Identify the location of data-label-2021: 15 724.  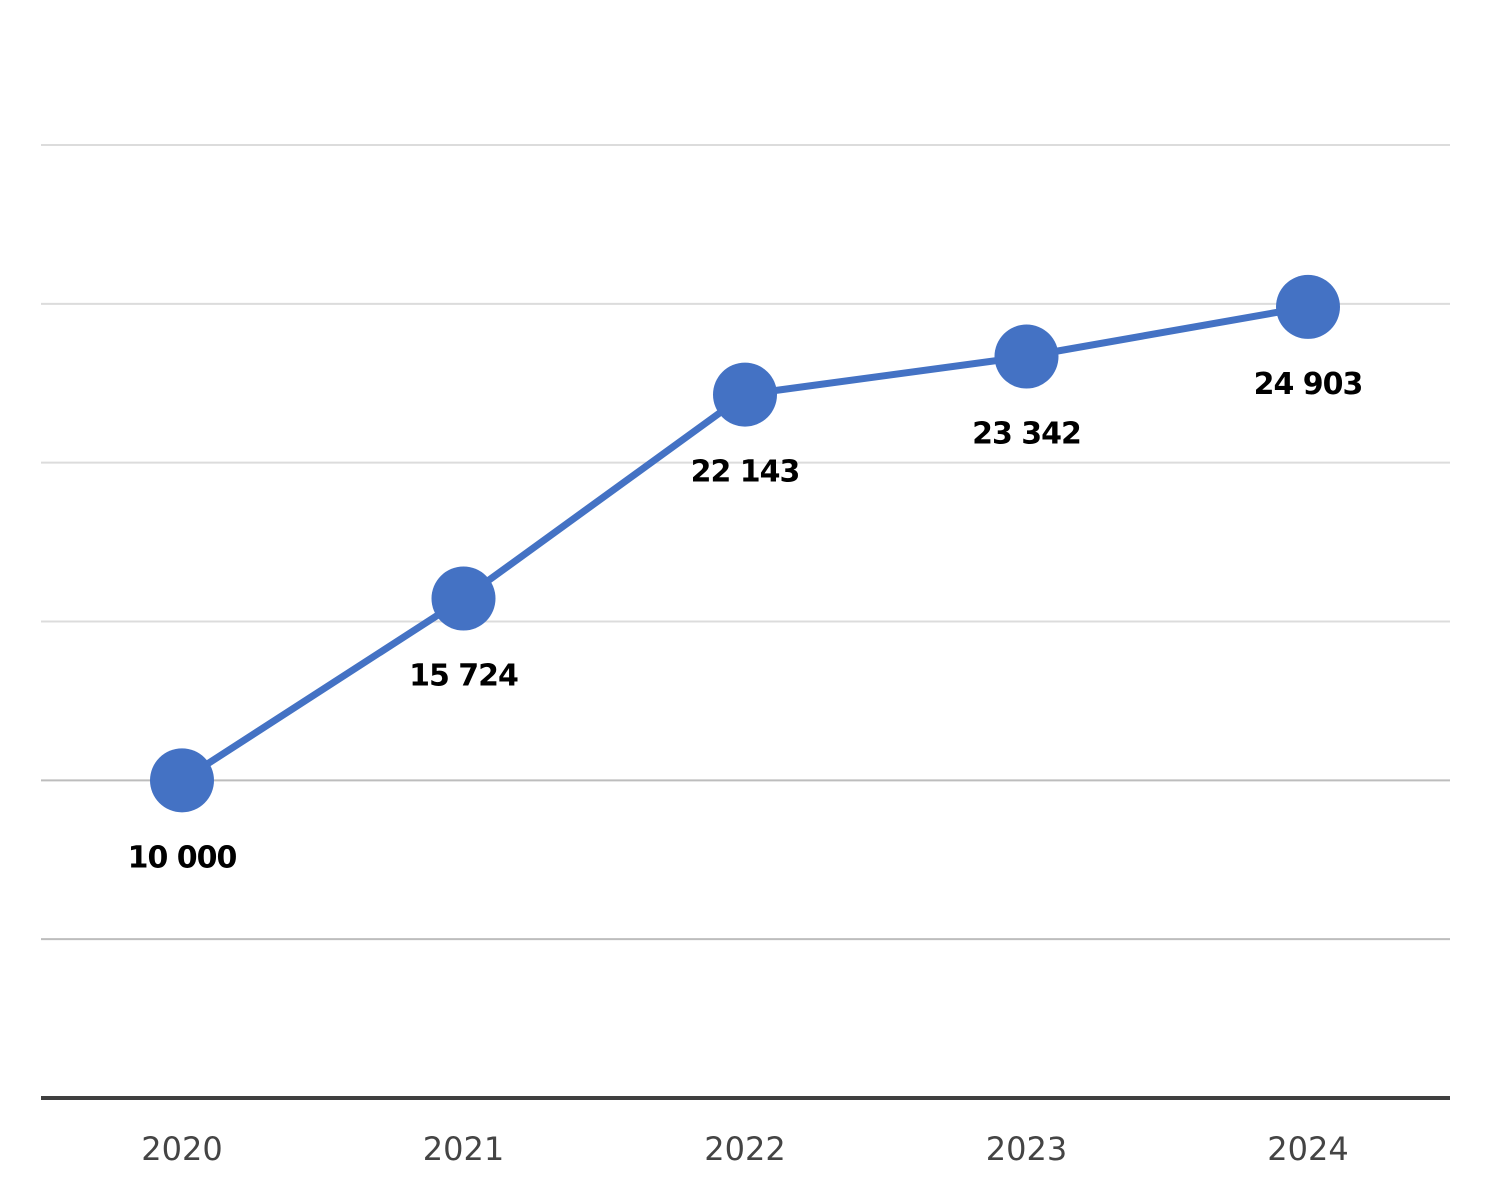
(463, 676).